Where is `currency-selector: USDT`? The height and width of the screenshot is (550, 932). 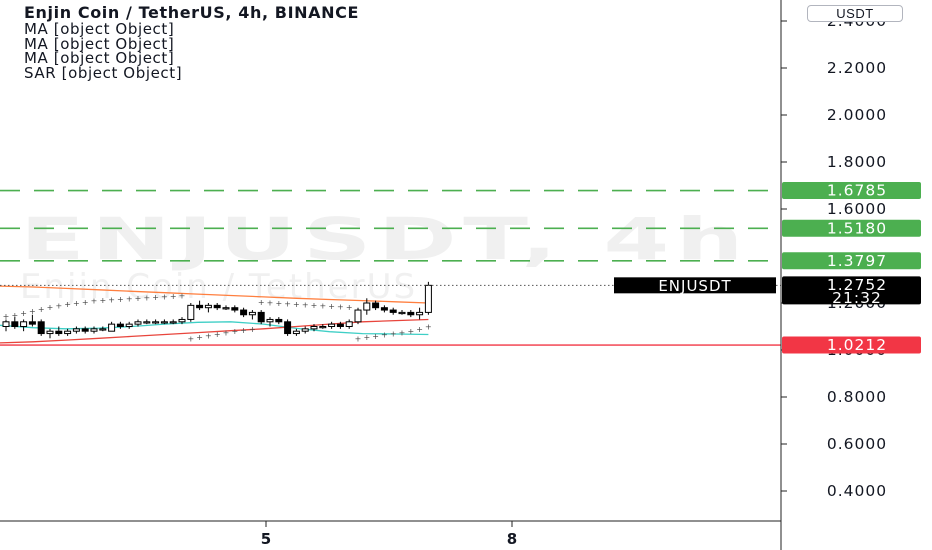
currency-selector: USDT is located at coordinates (855, 13).